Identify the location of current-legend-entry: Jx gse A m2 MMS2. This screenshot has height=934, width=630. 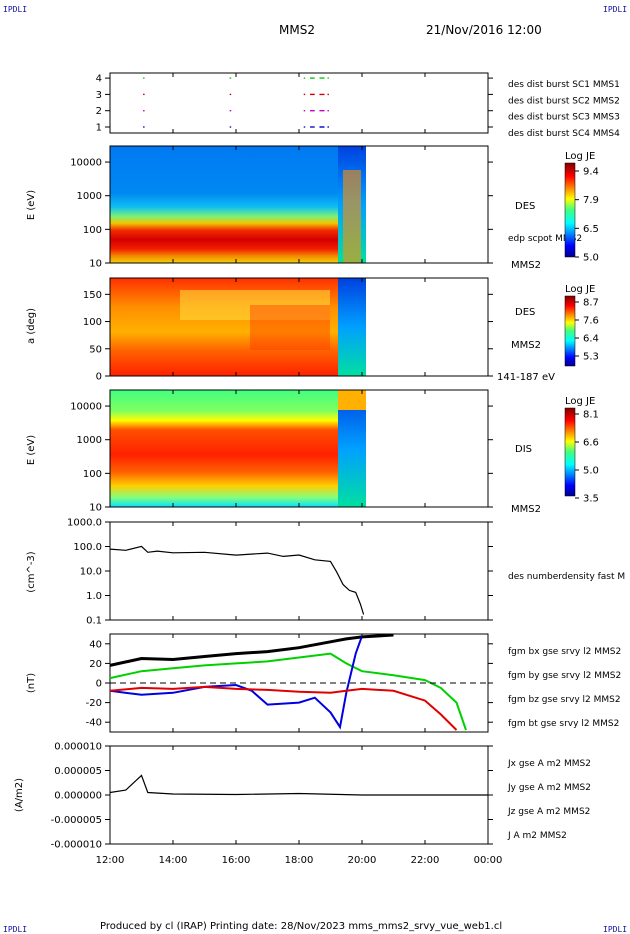
(549, 764).